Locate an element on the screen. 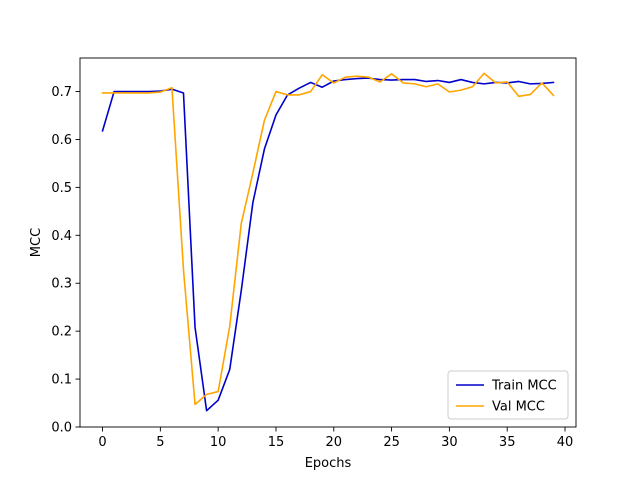  x-tick-label: 40 is located at coordinates (565, 442).